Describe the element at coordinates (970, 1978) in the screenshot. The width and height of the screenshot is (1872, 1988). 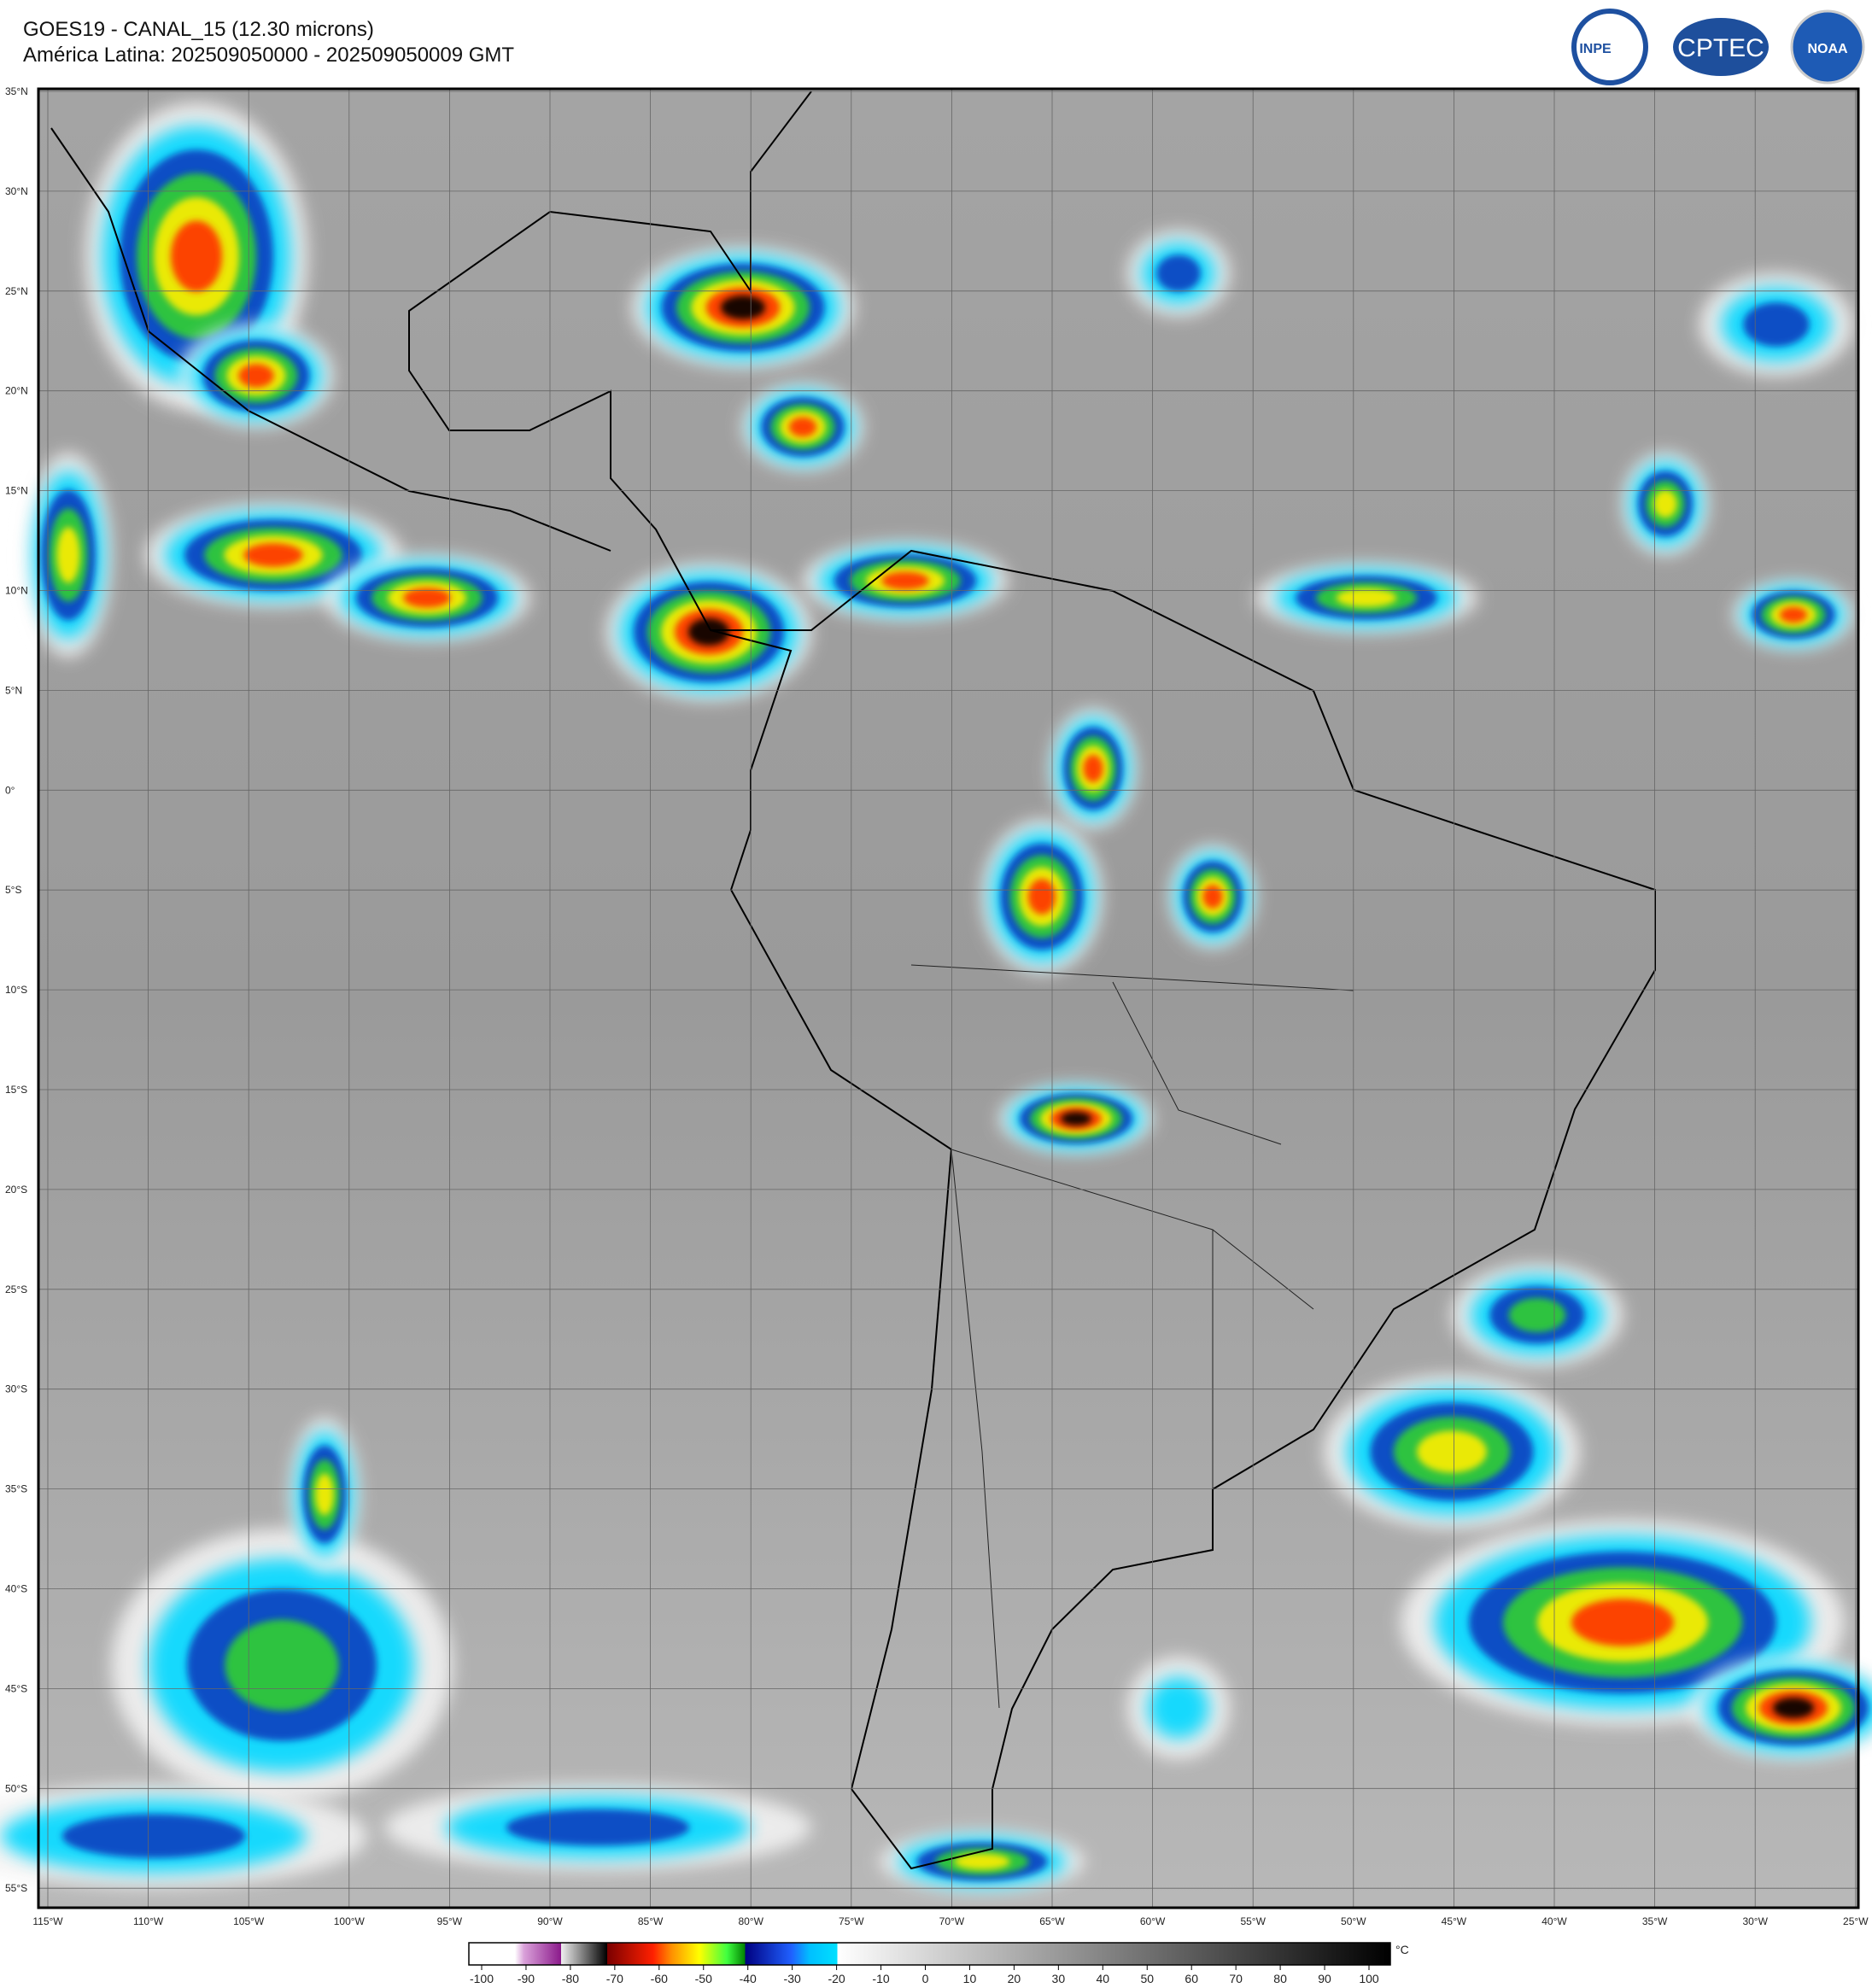
I see `colorbar-label: 10` at that location.